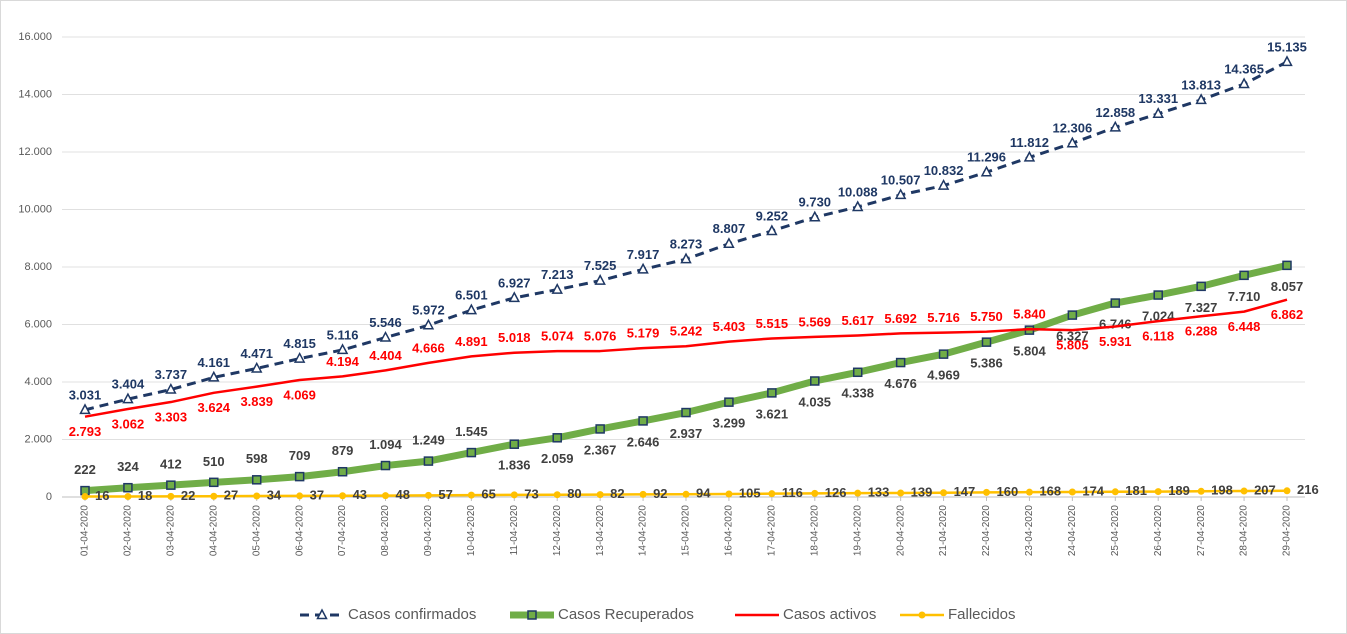 The height and width of the screenshot is (634, 1347). Describe the element at coordinates (300, 455) in the screenshot. I see `data-label: 709` at that location.